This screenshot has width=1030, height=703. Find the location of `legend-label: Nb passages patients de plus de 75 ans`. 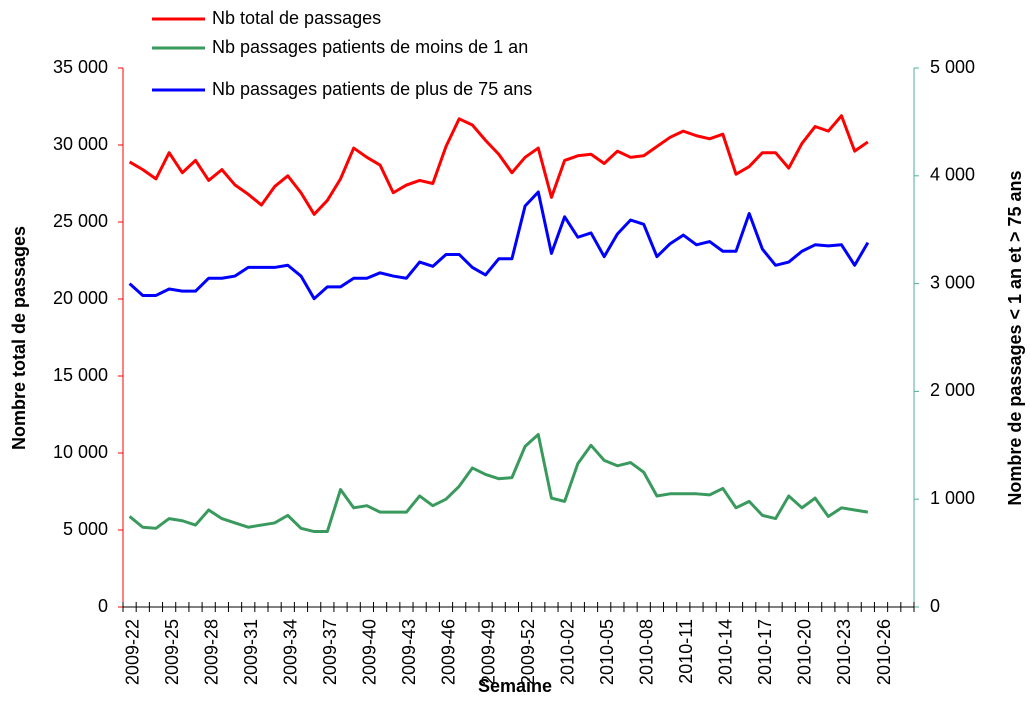

legend-label: Nb passages patients de plus de 75 ans is located at coordinates (372, 89).